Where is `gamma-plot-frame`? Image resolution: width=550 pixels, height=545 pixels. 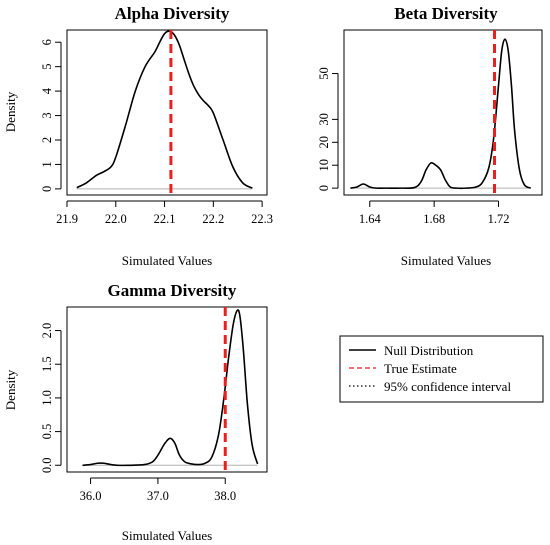 gamma-plot-frame is located at coordinates (167, 389).